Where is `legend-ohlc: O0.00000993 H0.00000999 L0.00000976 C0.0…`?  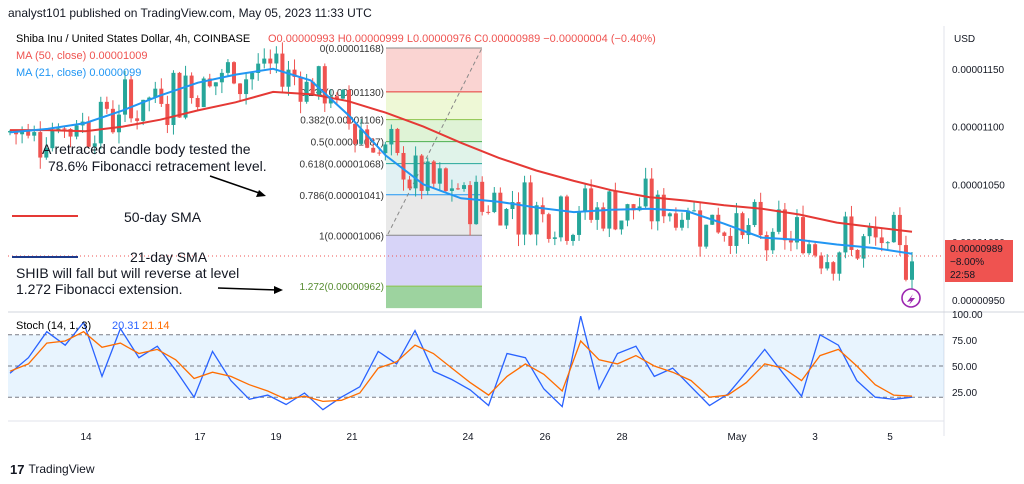
legend-ohlc: O0.00000993 H0.00000999 L0.00000976 C0.0… is located at coordinates (462, 39).